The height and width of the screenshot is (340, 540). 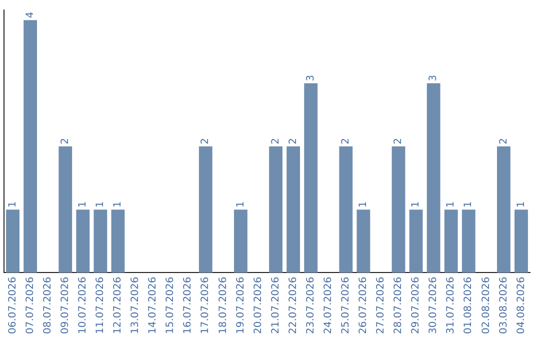 What do you see at coordinates (118, 305) in the screenshot?
I see `x-tick-label: 12.07.2026` at bounding box center [118, 305].